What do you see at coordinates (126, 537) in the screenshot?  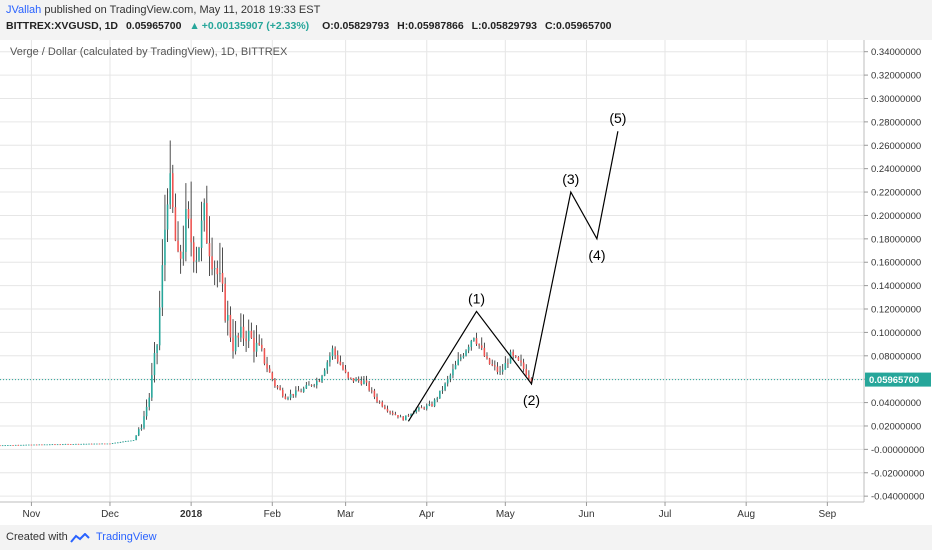 I see `tradingview-brand: TradingView` at bounding box center [126, 537].